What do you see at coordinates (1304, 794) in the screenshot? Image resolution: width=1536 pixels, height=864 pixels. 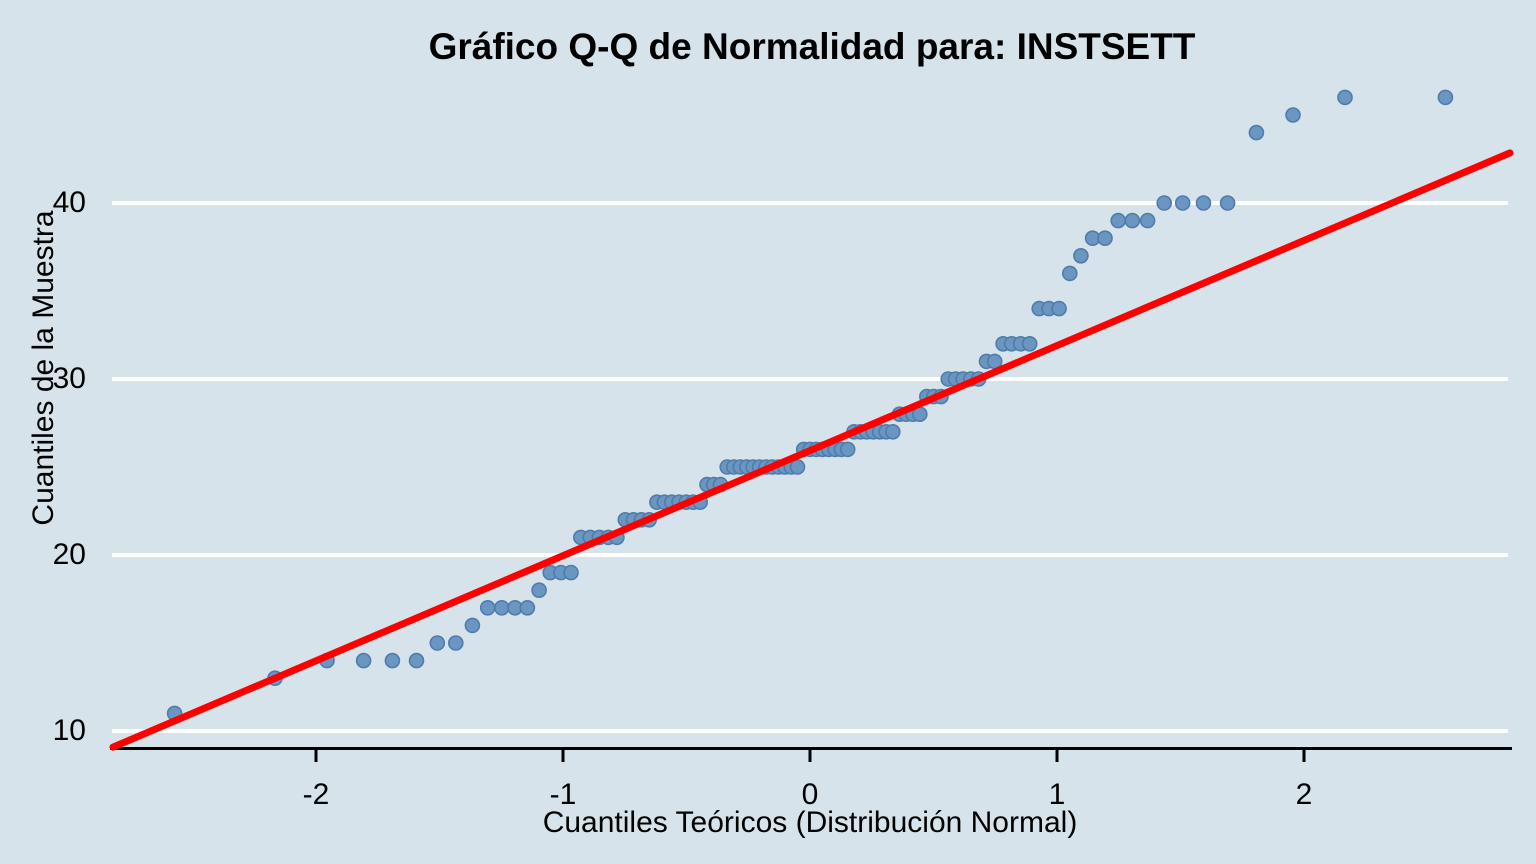 I see `x-tick-label: 2` at bounding box center [1304, 794].